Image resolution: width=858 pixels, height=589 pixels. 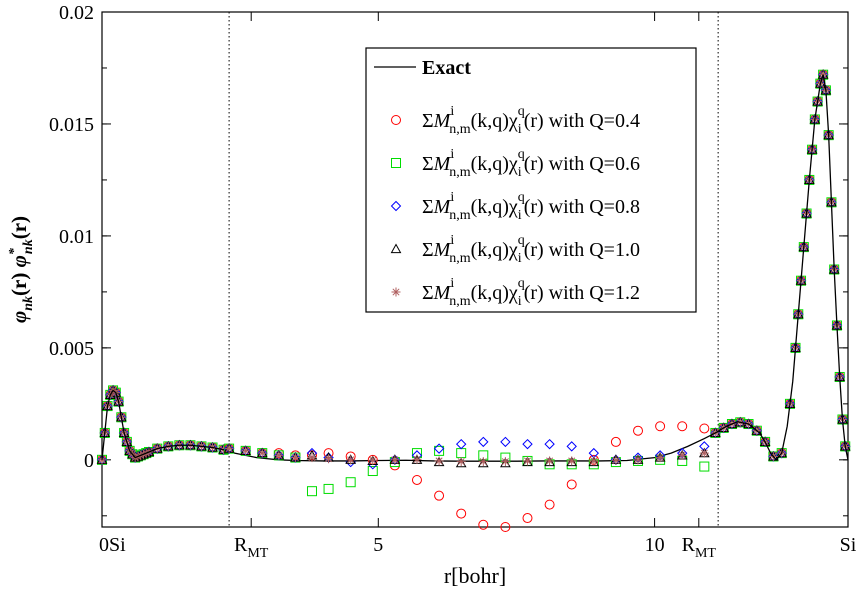 I want to click on legend-label: ΣMi n,m(k,q)χq i (r) with Q=0.8, so click(x=531, y=206).